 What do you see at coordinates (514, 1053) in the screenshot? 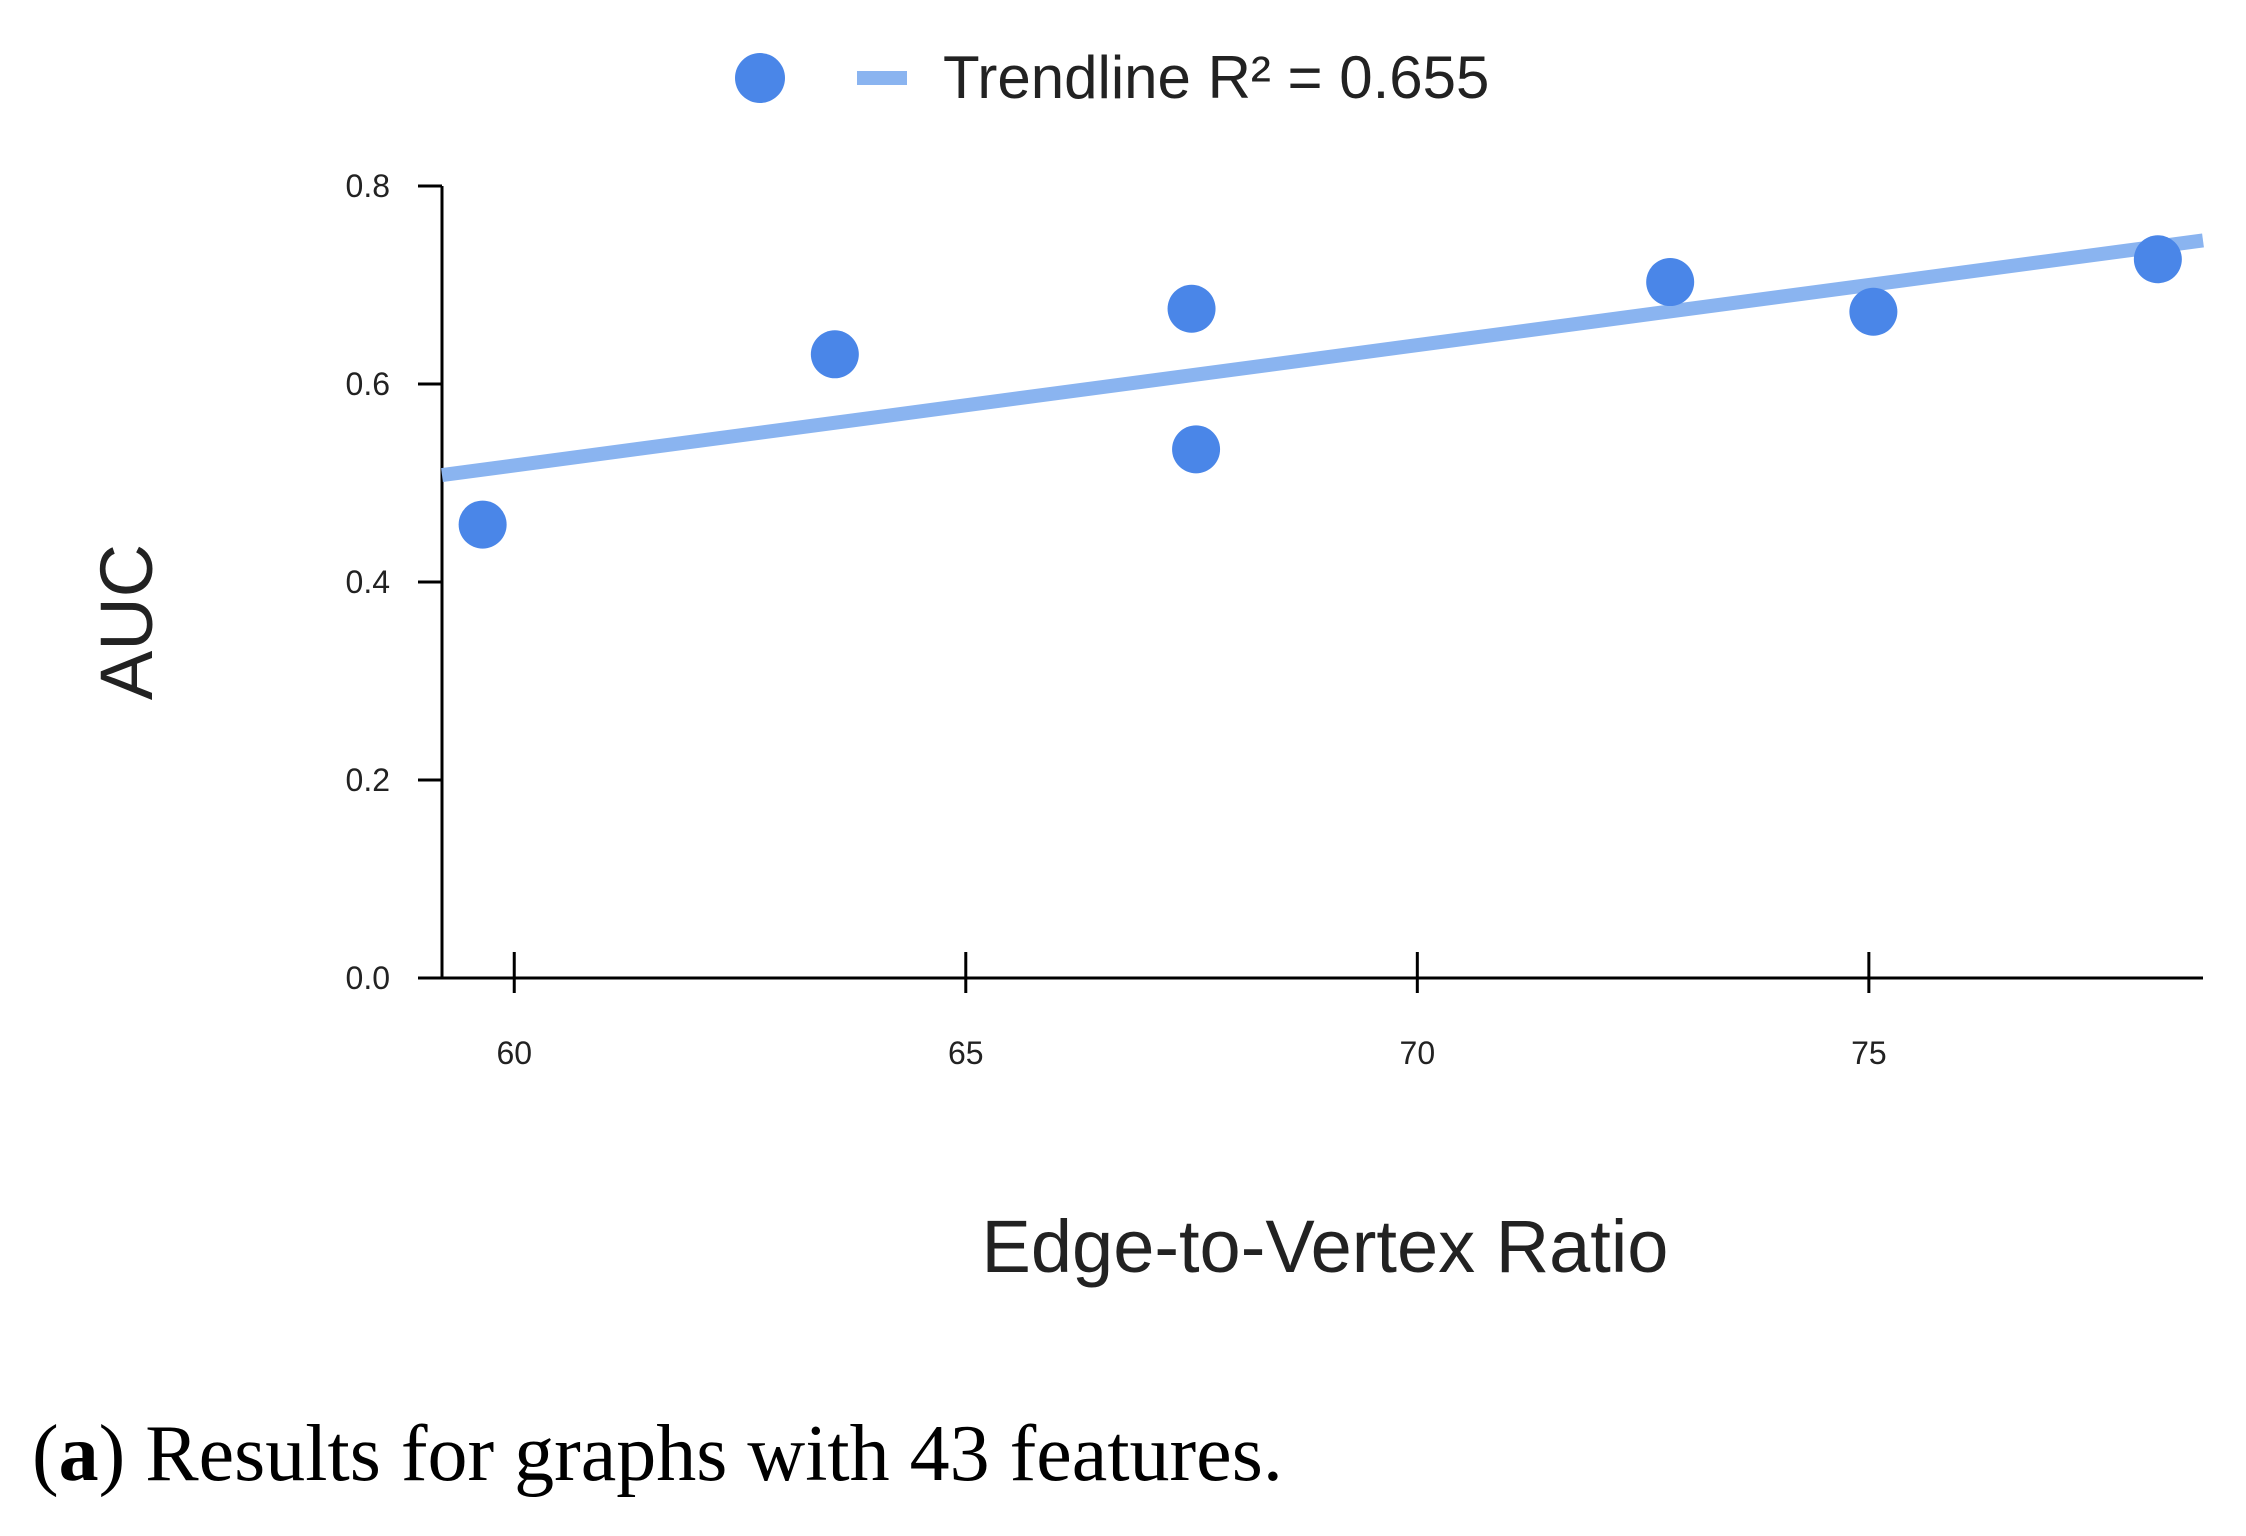
I see `x-tick-label: 60` at bounding box center [514, 1053].